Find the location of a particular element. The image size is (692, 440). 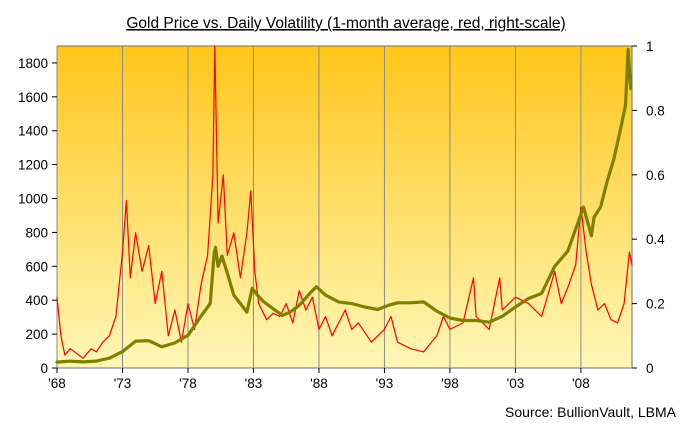

y-left-tick-label: 1800 is located at coordinates (33, 63).